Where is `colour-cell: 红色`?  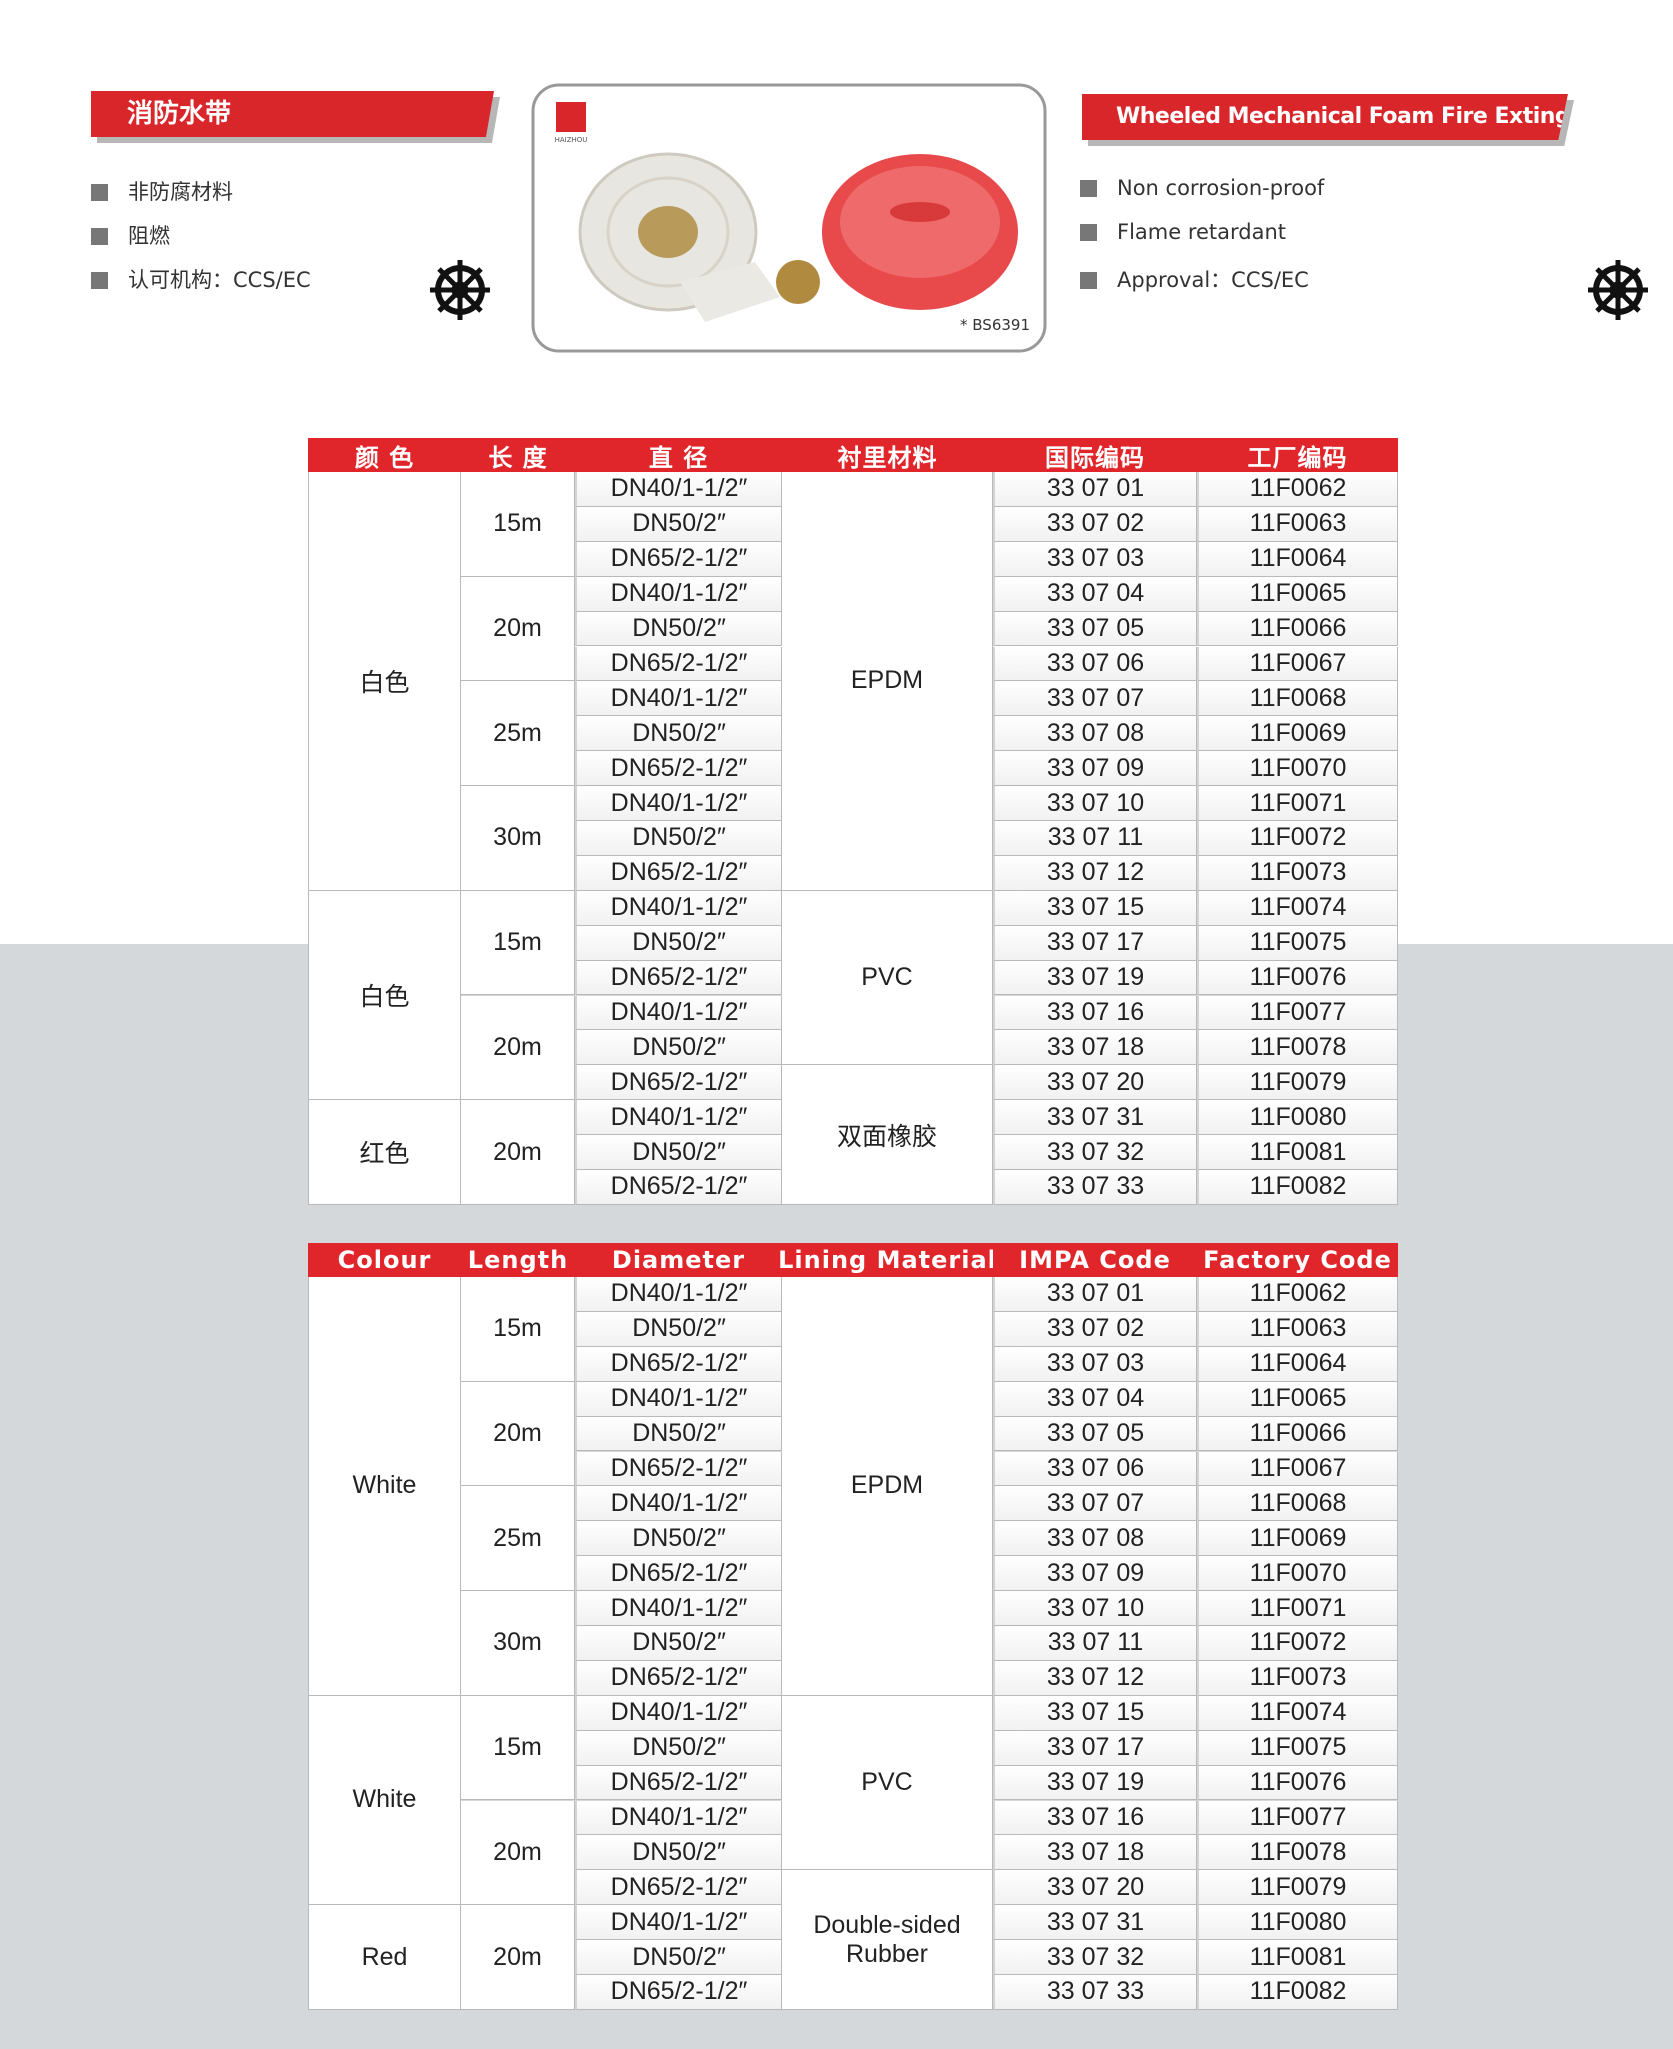 colour-cell: 红色 is located at coordinates (384, 1152).